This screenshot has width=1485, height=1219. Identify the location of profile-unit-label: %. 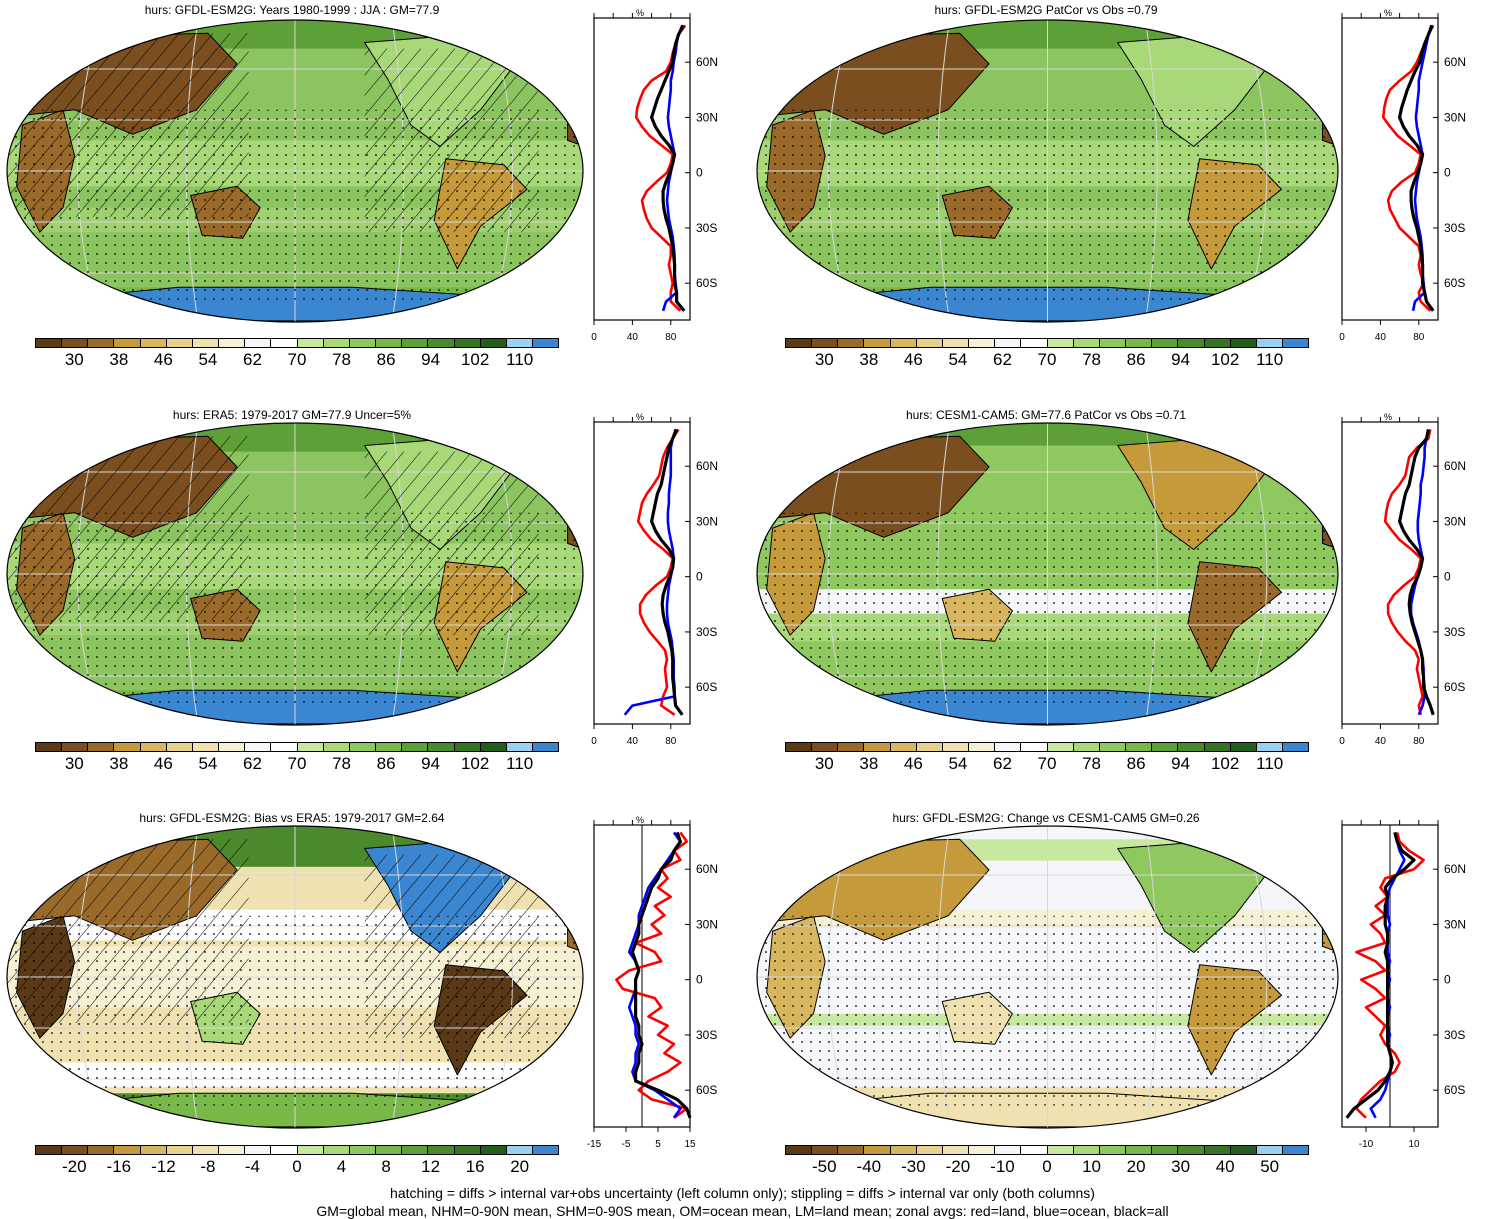
(640, 820).